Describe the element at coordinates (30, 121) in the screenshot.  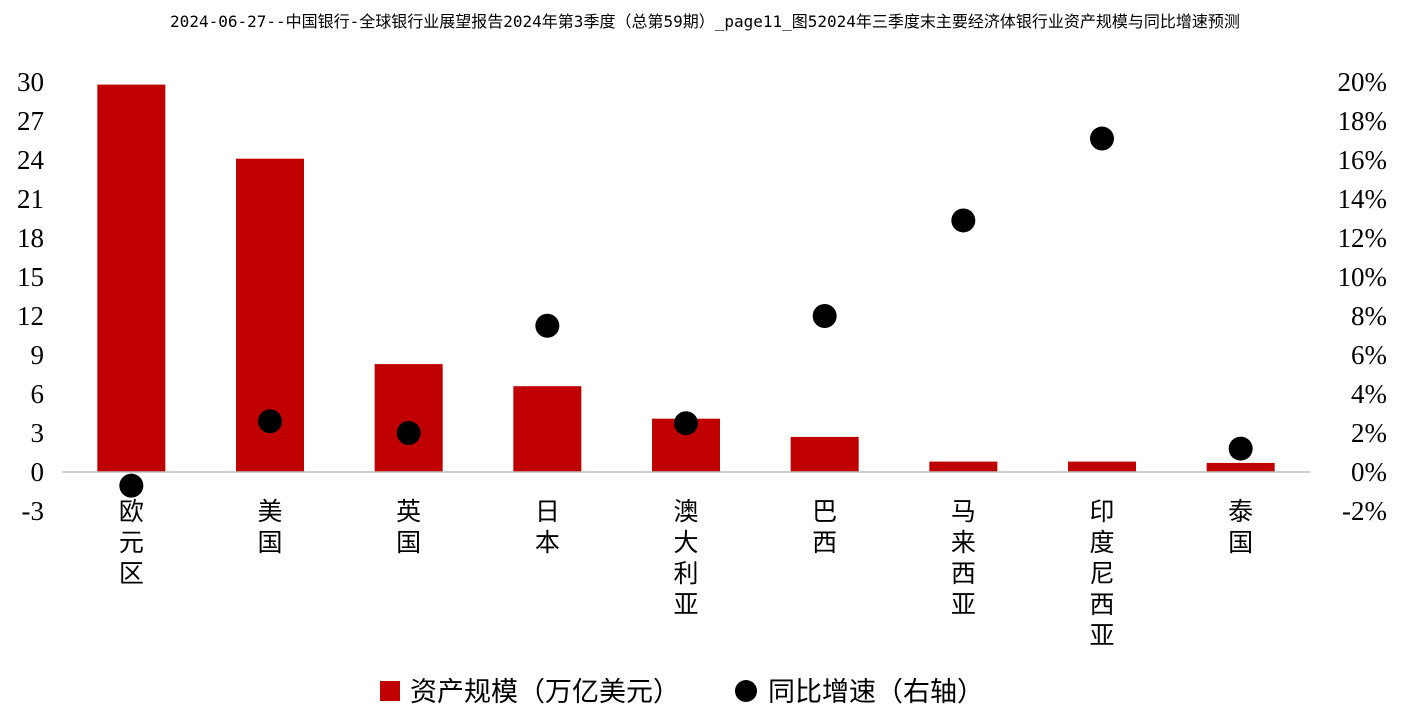
I see `left-tick-label: 27` at that location.